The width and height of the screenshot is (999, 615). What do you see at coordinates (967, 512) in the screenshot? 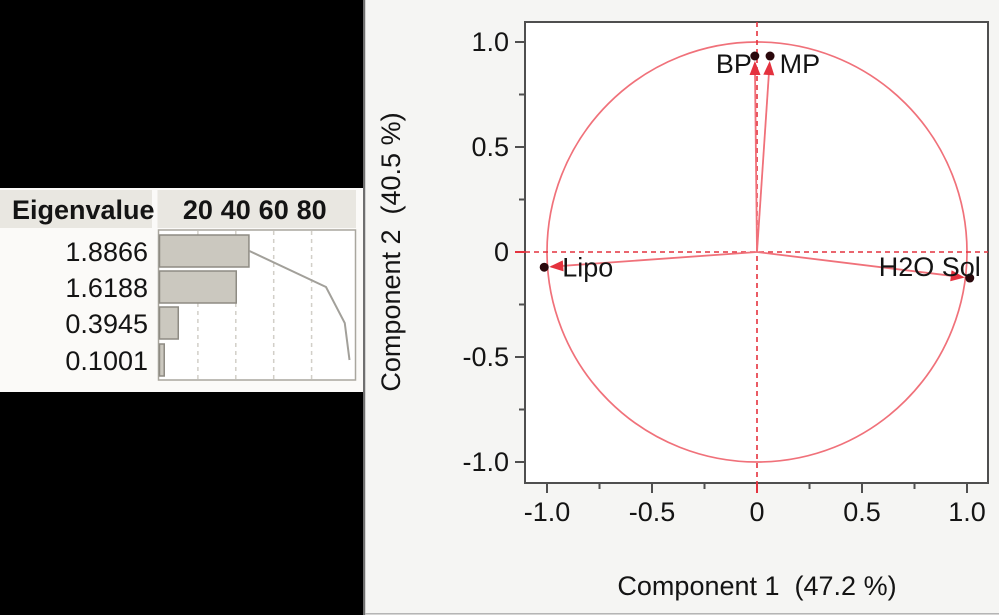
I see `x-tick-label: 1.0` at bounding box center [967, 512].